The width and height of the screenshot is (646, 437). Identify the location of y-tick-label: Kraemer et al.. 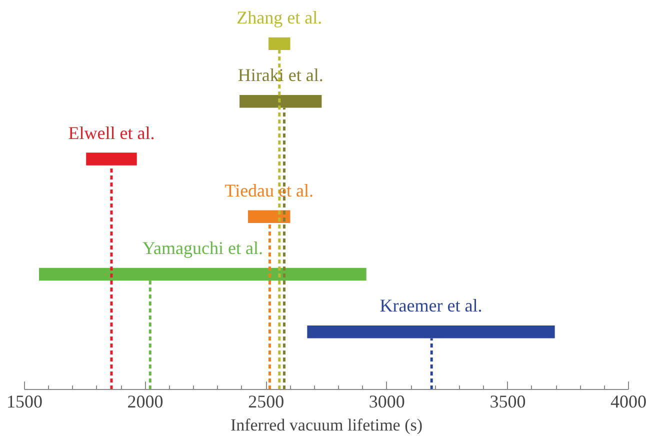
(431, 306).